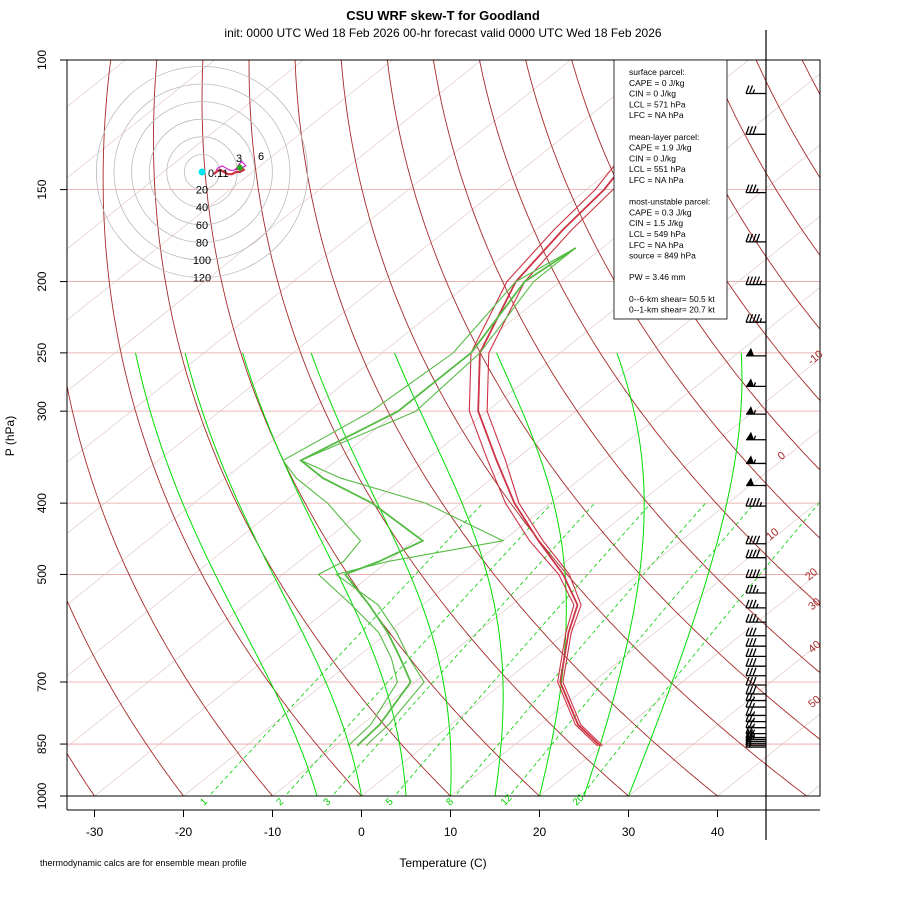  I want to click on info-line: LCL = 571 hPa, so click(657, 104).